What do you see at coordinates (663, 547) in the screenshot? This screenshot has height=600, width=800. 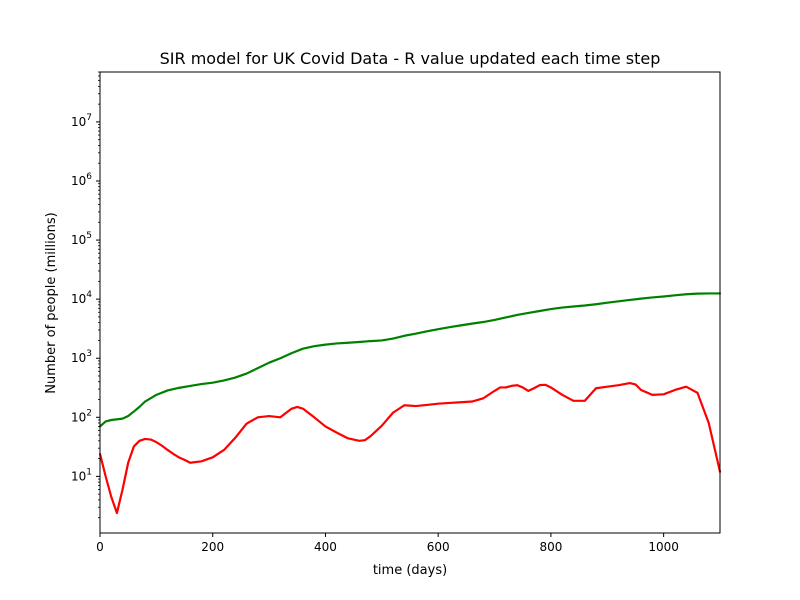 I see `x-tick-label-5: 1000` at bounding box center [663, 547].